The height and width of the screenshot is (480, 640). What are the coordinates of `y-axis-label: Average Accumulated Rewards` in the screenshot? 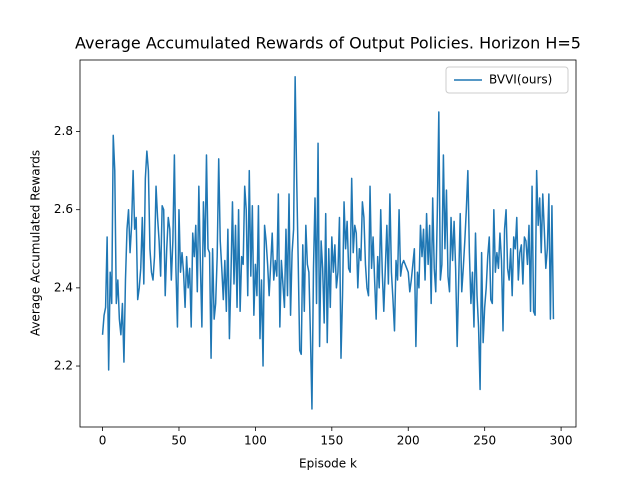 It's located at (36, 243).